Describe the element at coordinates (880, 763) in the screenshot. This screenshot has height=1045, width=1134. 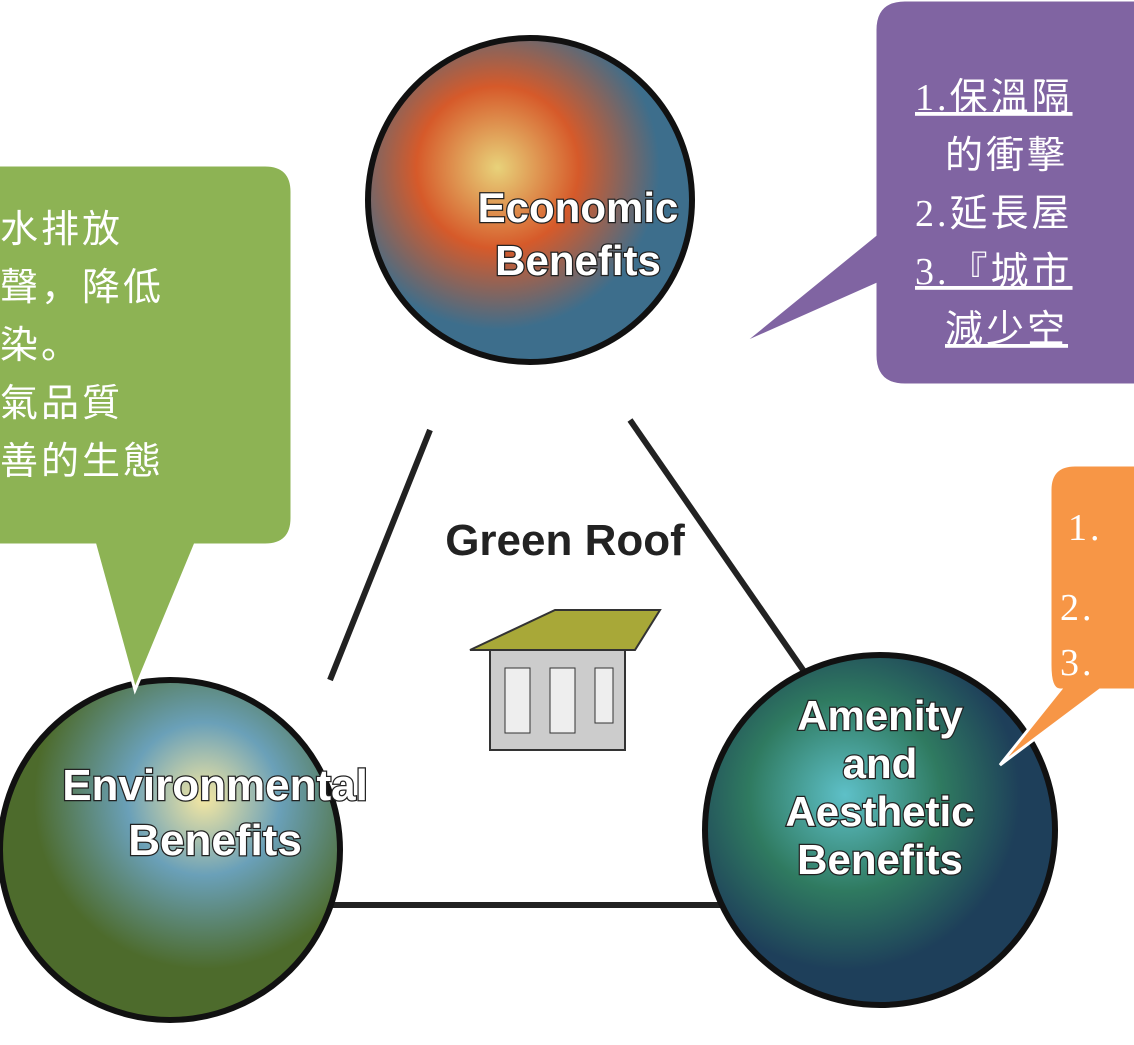
I see `circle-label: and` at that location.